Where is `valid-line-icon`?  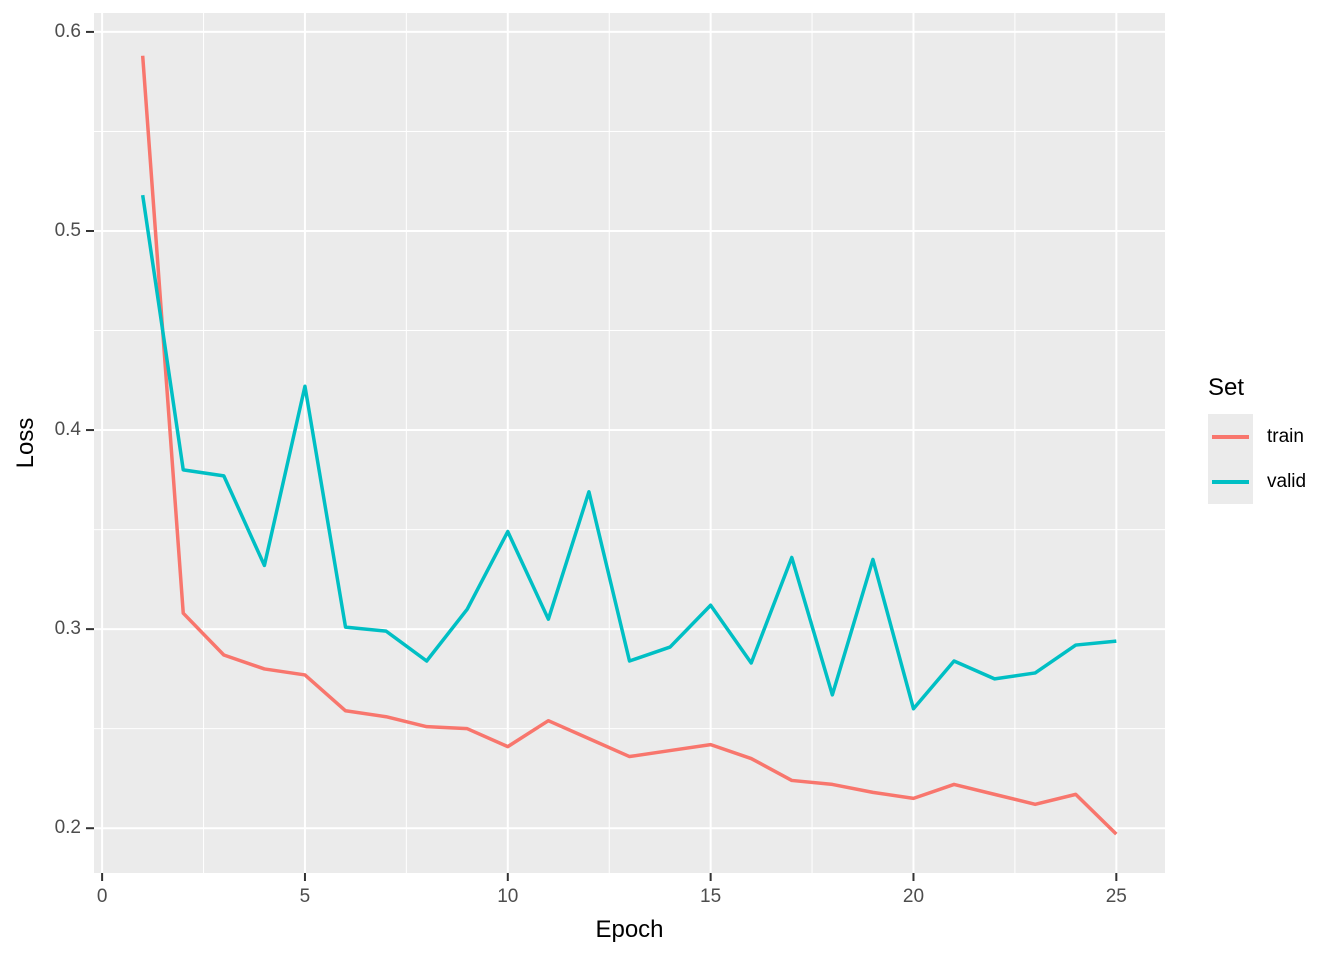 valid-line-icon is located at coordinates (1230, 481).